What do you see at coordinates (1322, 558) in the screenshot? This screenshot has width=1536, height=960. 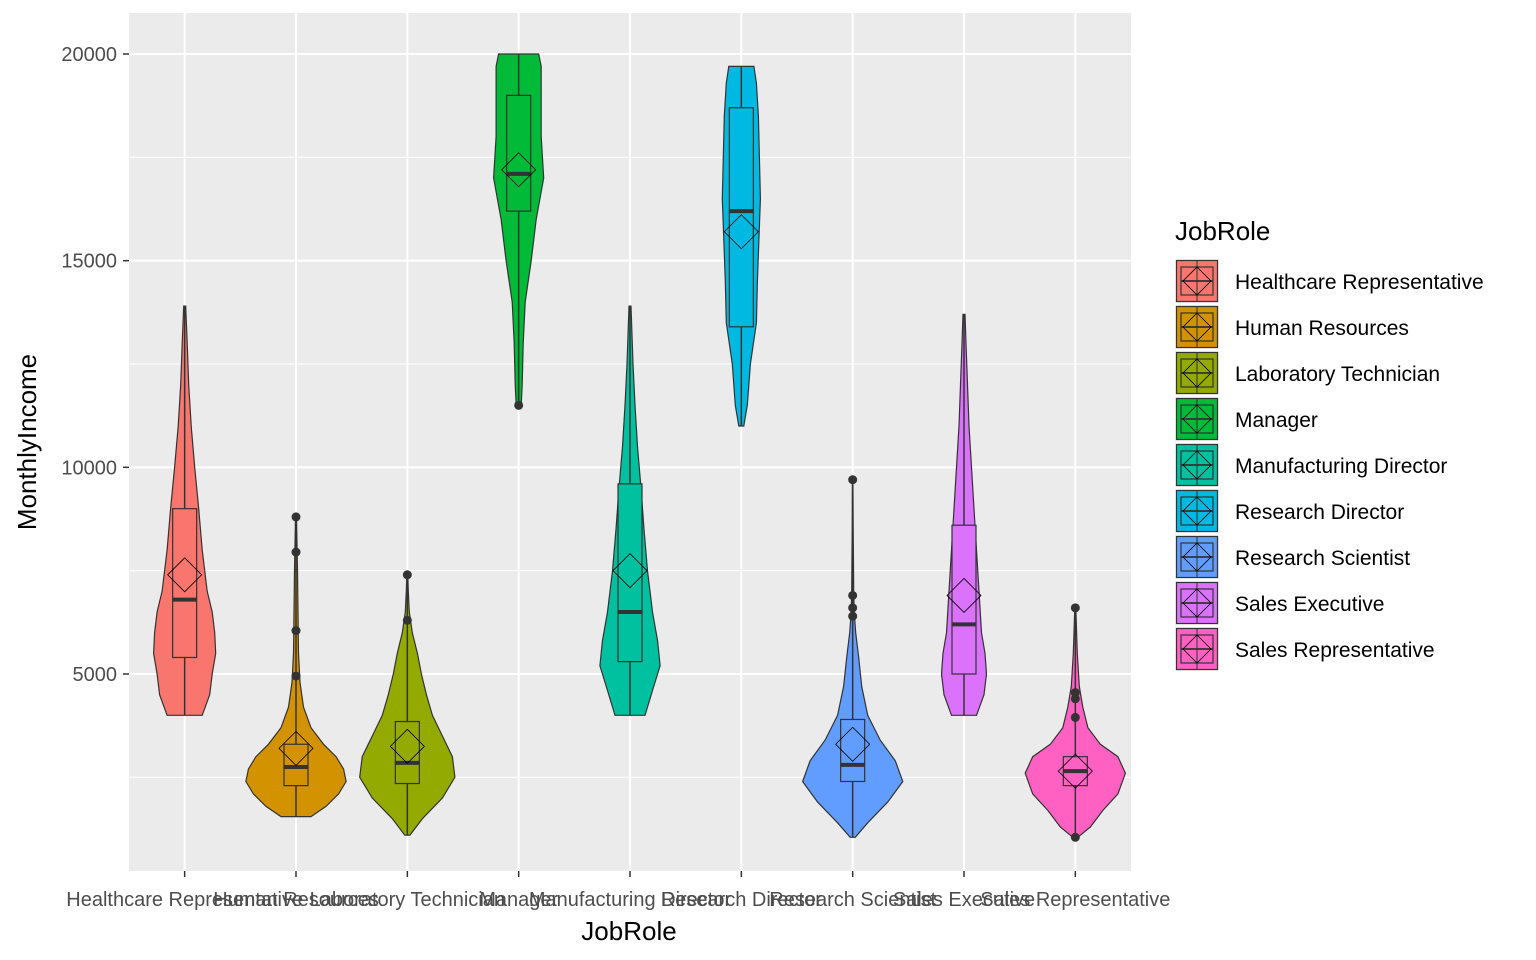 I see `legend-label: Research Scientist` at bounding box center [1322, 558].